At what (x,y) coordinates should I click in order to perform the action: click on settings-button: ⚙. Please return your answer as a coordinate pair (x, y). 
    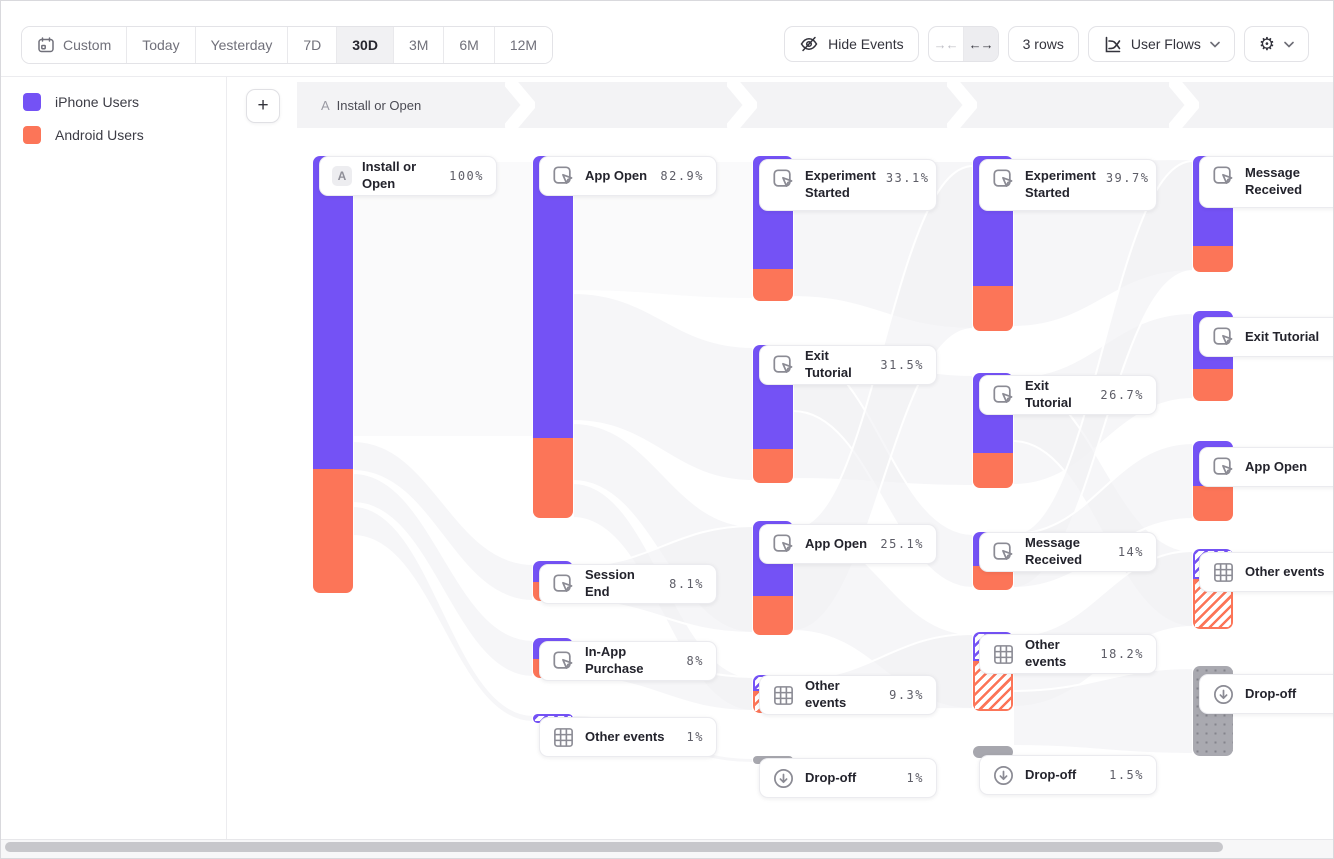
    Looking at the image, I should click on (1276, 44).